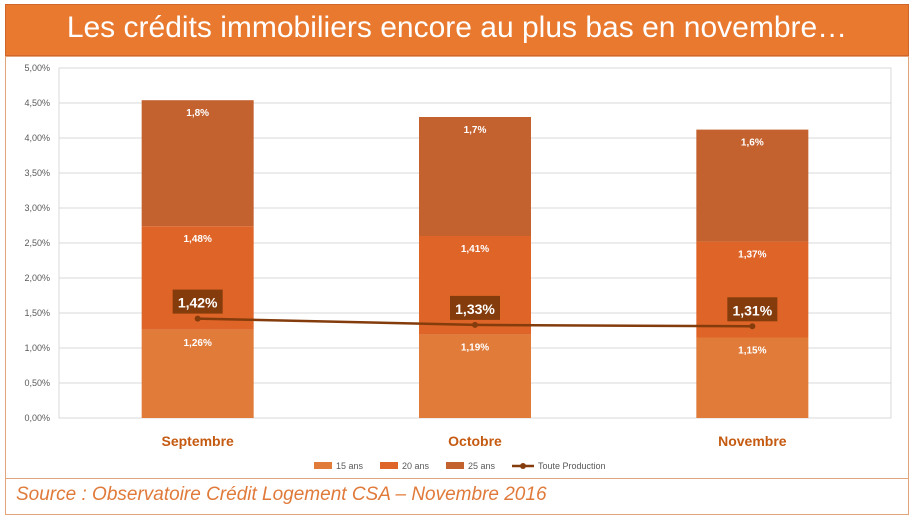 Image resolution: width=919 pixels, height=522 pixels. Describe the element at coordinates (37, 103) in the screenshot. I see `y-tick-label: 4,50%` at that location.